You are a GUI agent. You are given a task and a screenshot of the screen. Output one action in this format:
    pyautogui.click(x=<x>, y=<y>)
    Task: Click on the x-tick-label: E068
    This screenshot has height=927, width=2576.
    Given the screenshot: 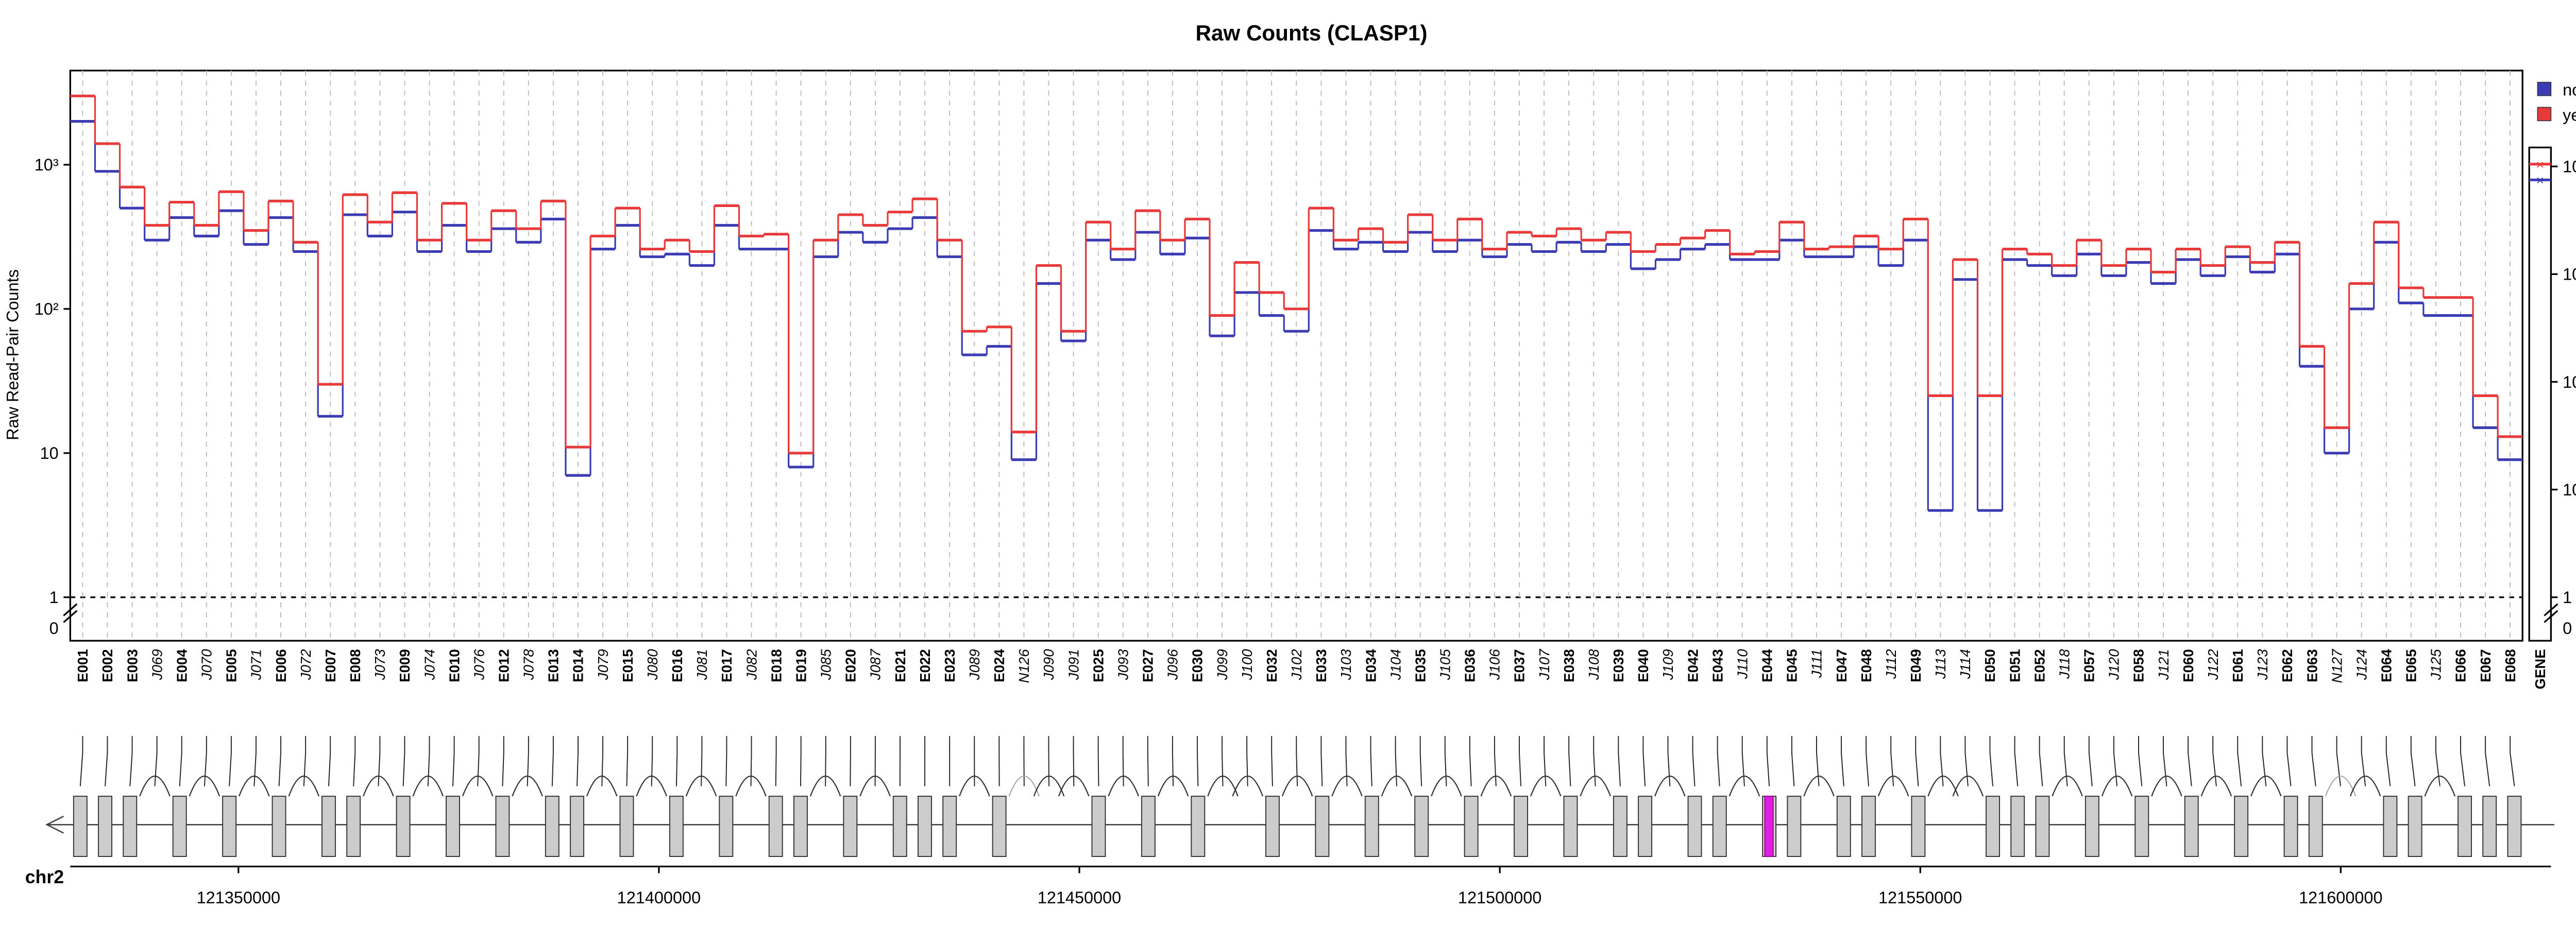 What is the action you would take?
    pyautogui.click(x=2510, y=665)
    